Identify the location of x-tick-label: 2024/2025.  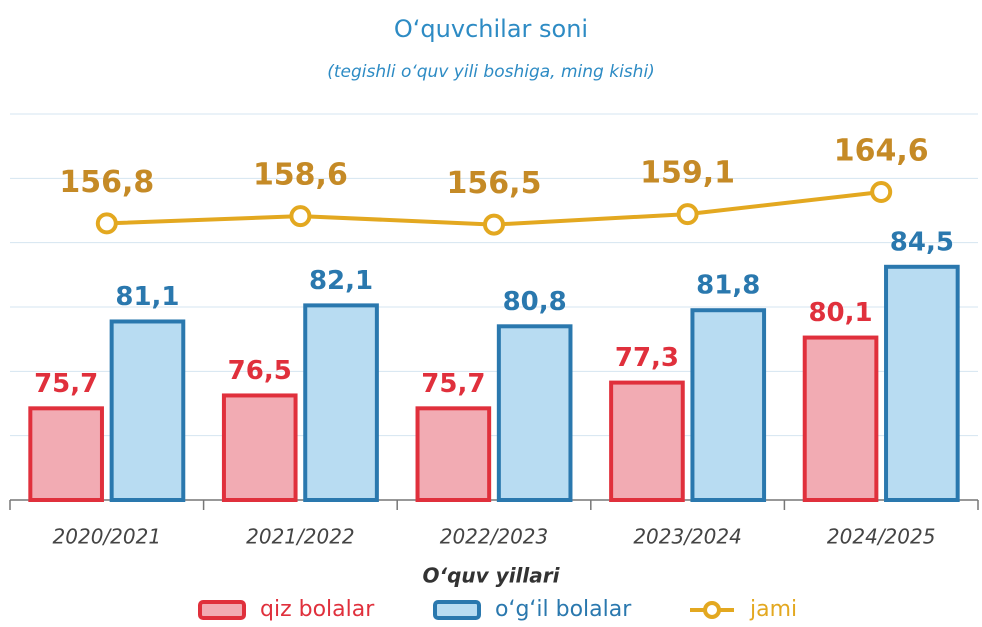
(881, 537).